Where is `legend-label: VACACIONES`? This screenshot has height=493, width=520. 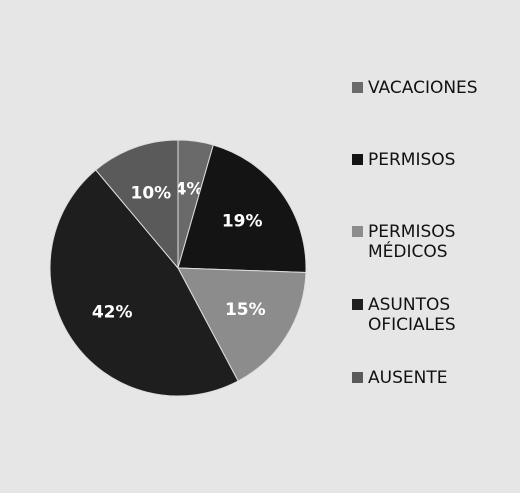 legend-label: VACACIONES is located at coordinates (423, 88).